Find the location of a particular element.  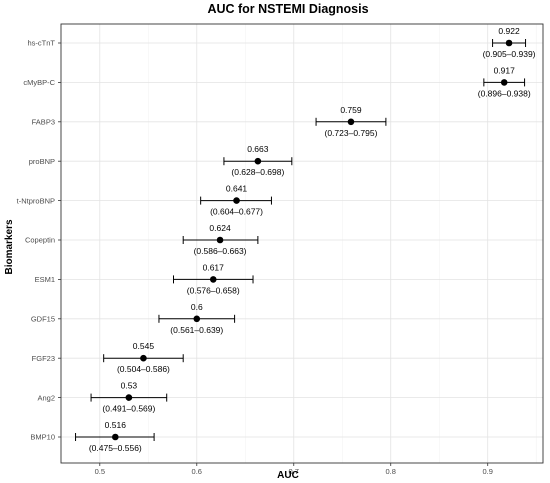

x-tick-label: 0.7 is located at coordinates (294, 471).